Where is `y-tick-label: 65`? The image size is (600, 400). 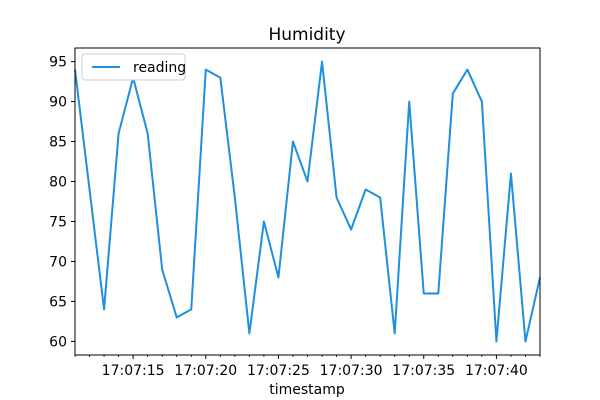
y-tick-label: 65 is located at coordinates (58, 302).